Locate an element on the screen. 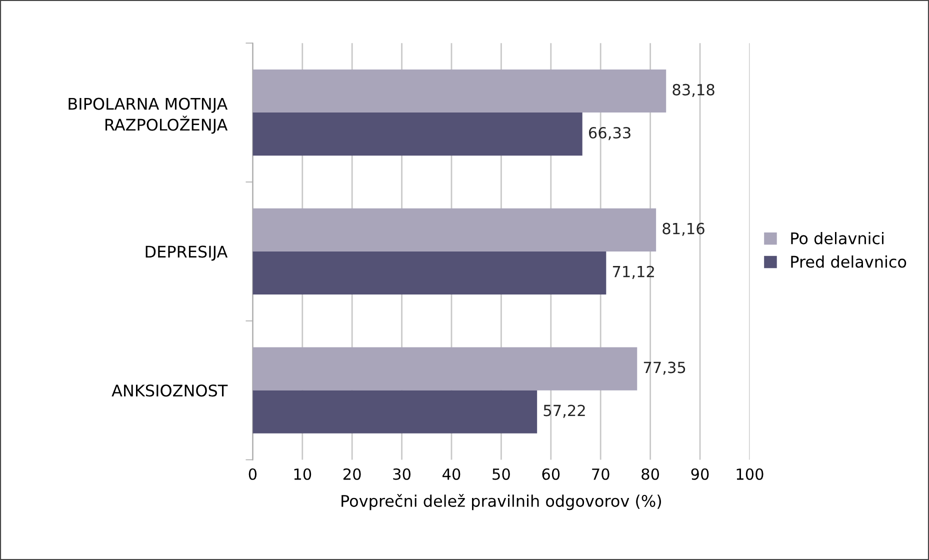 This screenshot has width=929, height=560. y-tick-label: BIPOLARNA MOTNJA RAZPOLOŽENJA is located at coordinates (148, 116).